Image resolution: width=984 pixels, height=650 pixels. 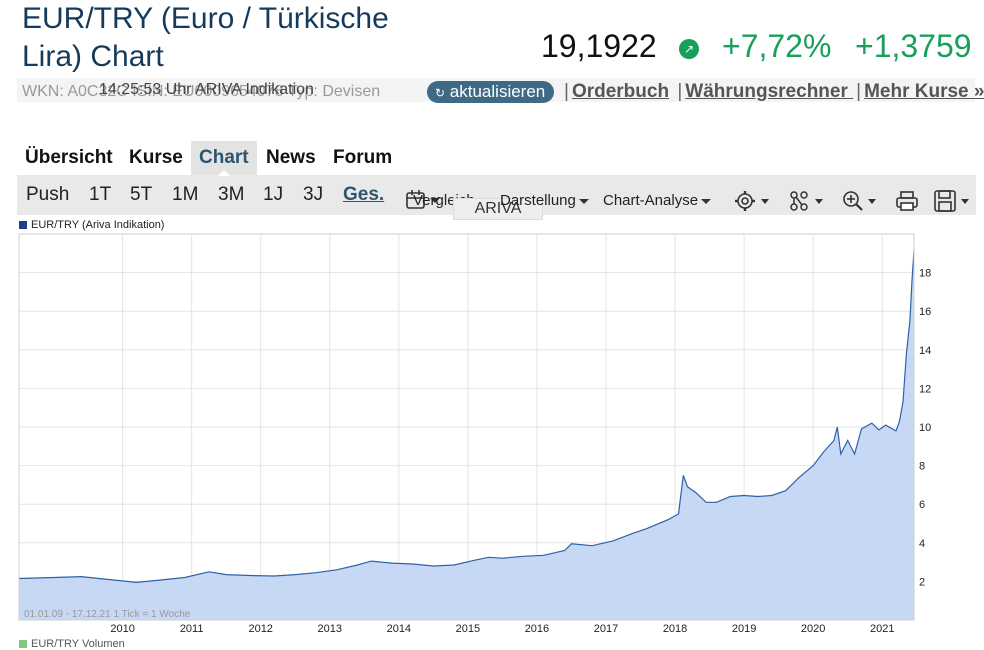 I want to click on trend-up-icon: ↗, so click(x=689, y=49).